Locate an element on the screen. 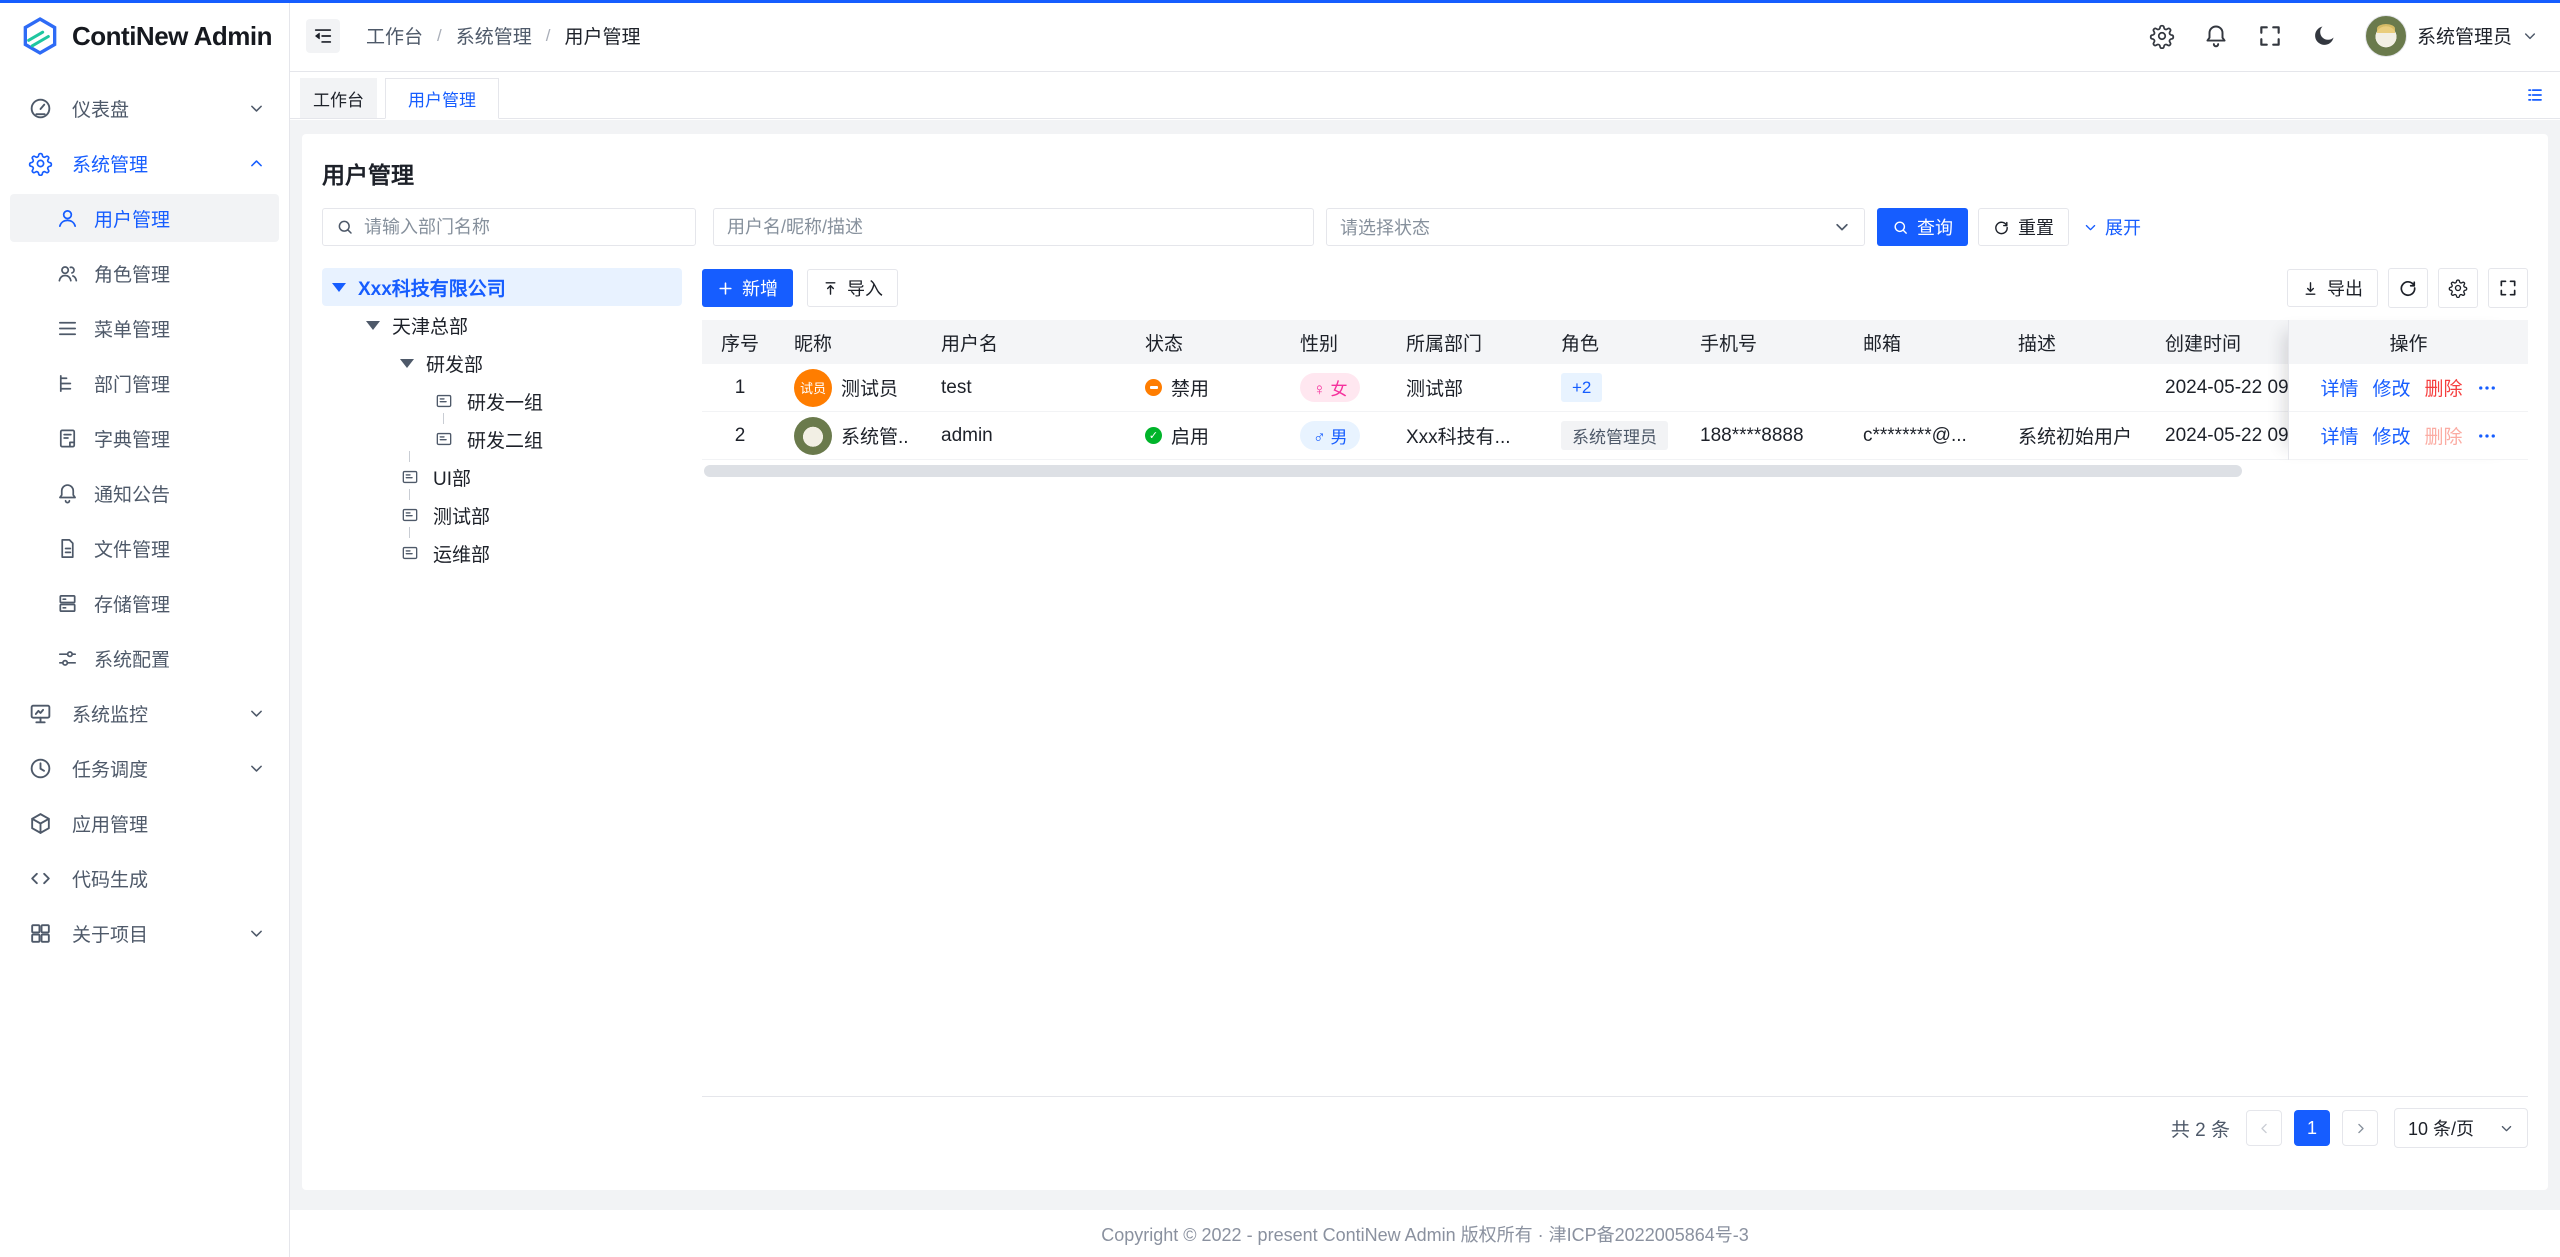 Image resolution: width=2560 pixels, height=1257 pixels. header-actions: 系统管理员 is located at coordinates (2343, 35).